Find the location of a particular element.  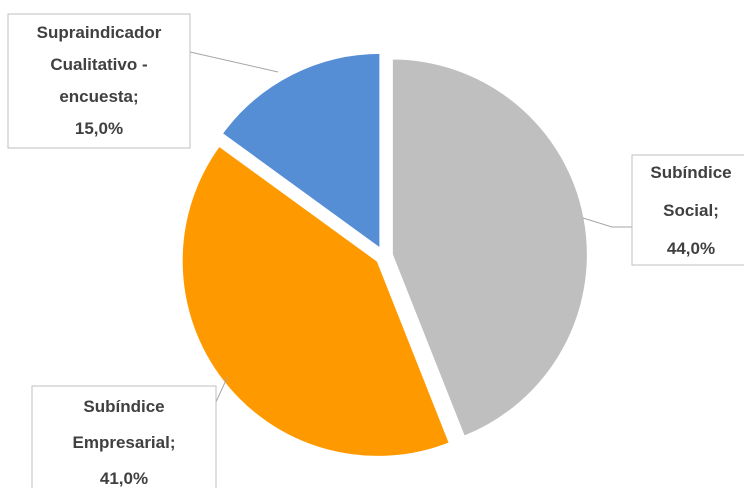

data-label-line: 41,0% is located at coordinates (124, 478).